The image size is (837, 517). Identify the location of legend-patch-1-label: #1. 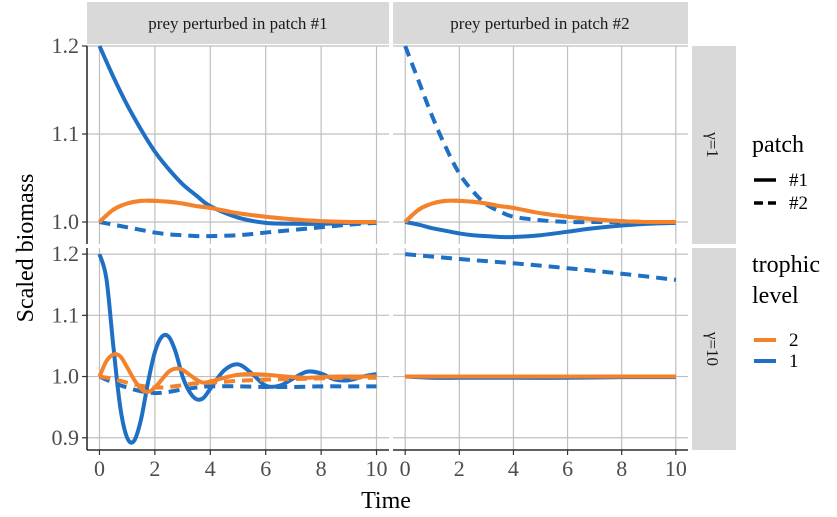
(798, 180).